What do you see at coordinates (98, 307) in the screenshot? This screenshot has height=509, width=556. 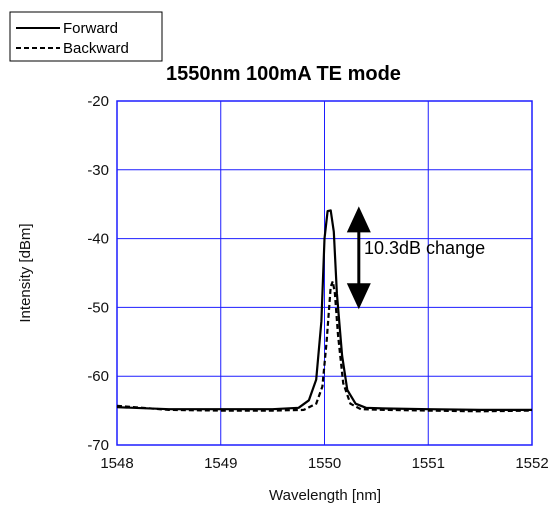 I see `y-tick-label: -50` at bounding box center [98, 307].